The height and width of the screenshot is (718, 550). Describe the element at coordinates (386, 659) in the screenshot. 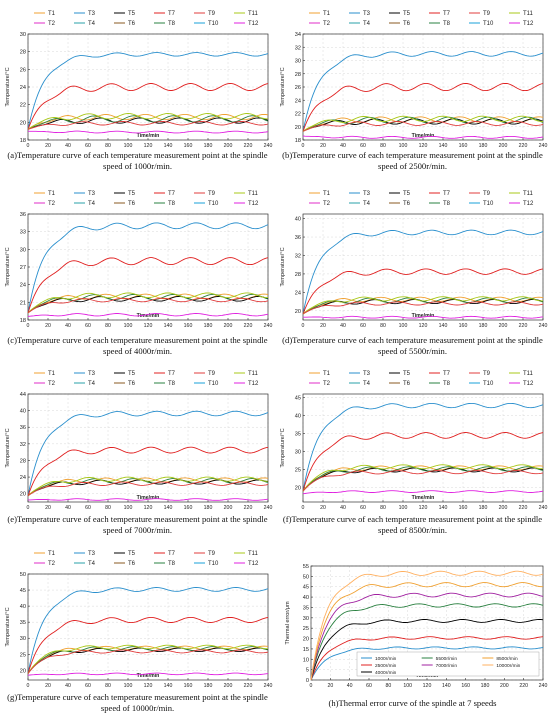

I see `legend-label: 1000r/min` at that location.